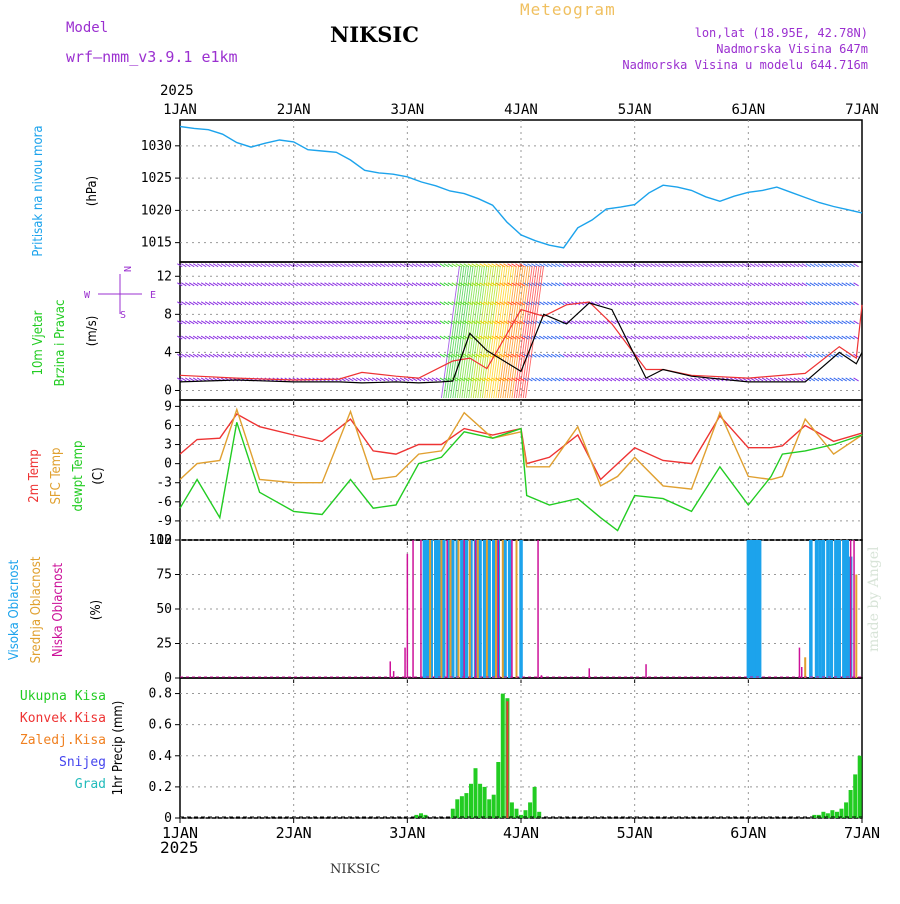 Image resolution: width=900 pixels, height=904 pixels. I want to click on pressure-ytick-label: 1020, so click(156, 210).